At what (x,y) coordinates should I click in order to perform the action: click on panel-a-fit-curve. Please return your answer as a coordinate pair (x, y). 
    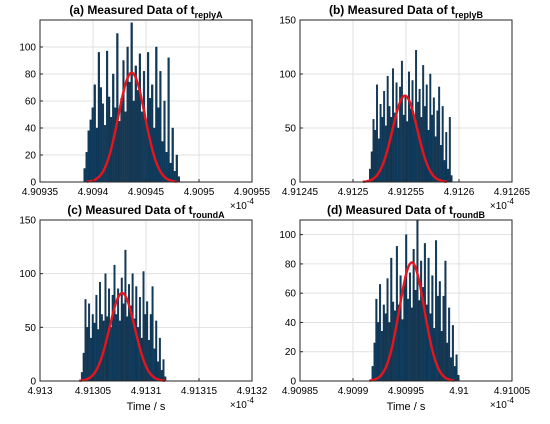
    Looking at the image, I should click on (131, 127).